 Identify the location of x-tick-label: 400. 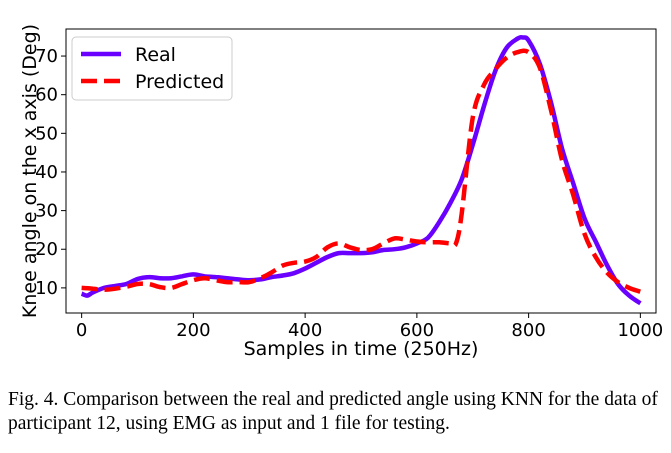
(305, 330).